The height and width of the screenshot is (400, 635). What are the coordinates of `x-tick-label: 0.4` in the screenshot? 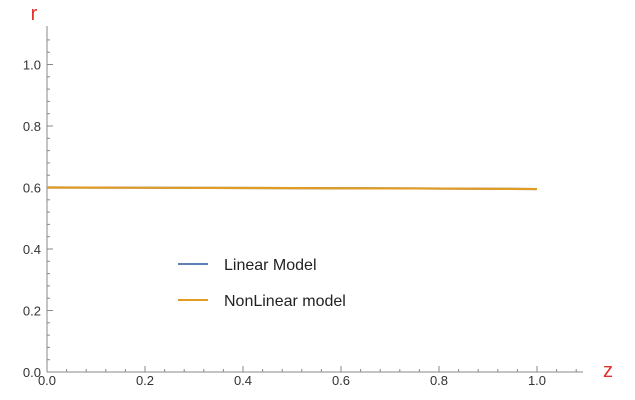 It's located at (243, 380).